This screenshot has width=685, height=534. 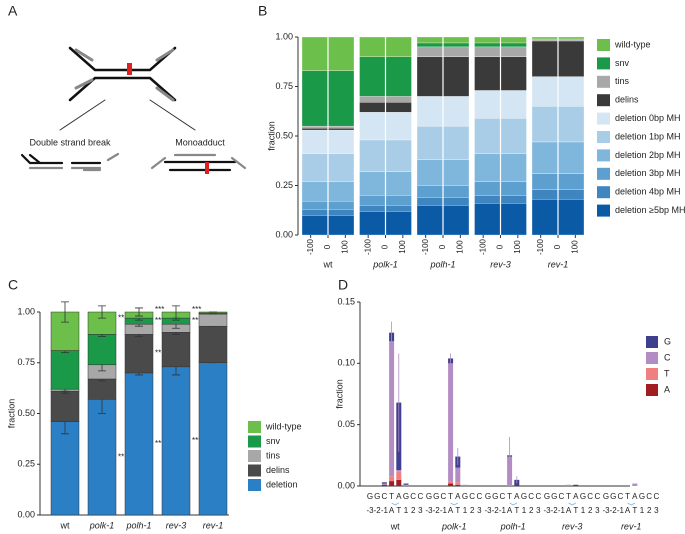 What do you see at coordinates (648, 155) in the screenshot?
I see `legend-label: deletion 2bp MH` at bounding box center [648, 155].